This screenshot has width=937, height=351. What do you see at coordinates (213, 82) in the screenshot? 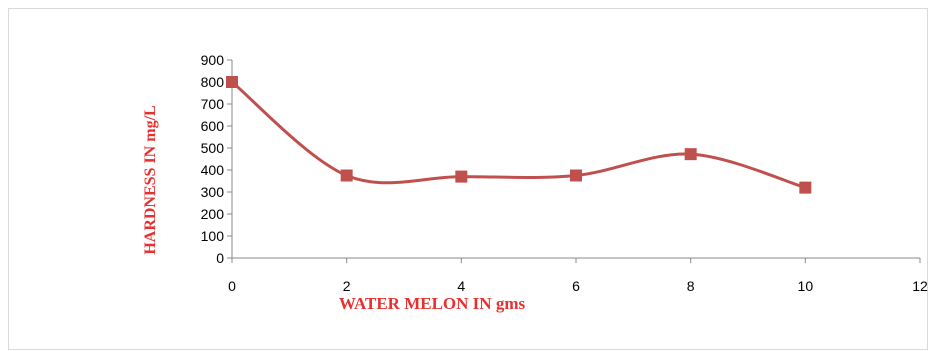
I see `y-tick-label: 800` at bounding box center [213, 82].